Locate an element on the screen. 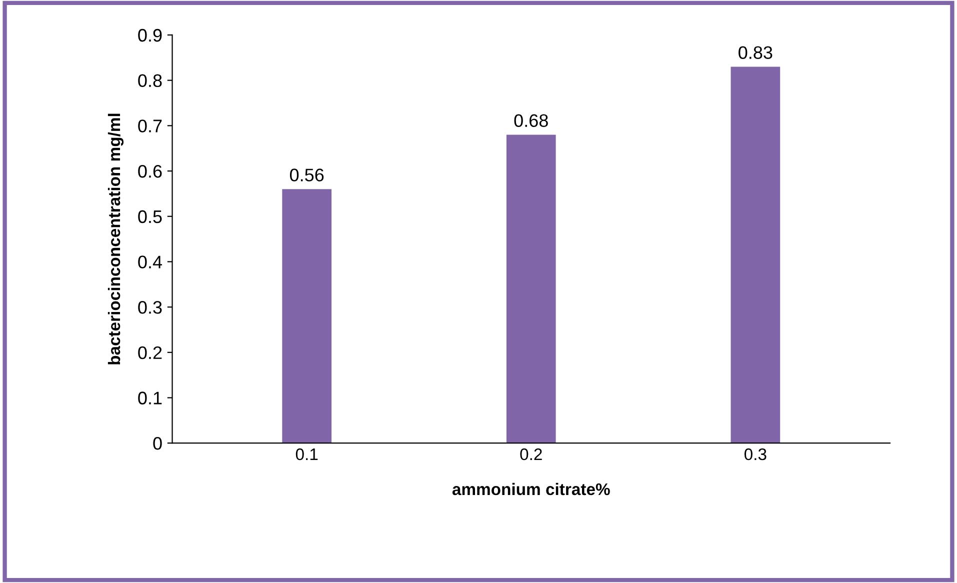 This screenshot has width=957, height=583. x-tick-label: 0.1 is located at coordinates (307, 454).